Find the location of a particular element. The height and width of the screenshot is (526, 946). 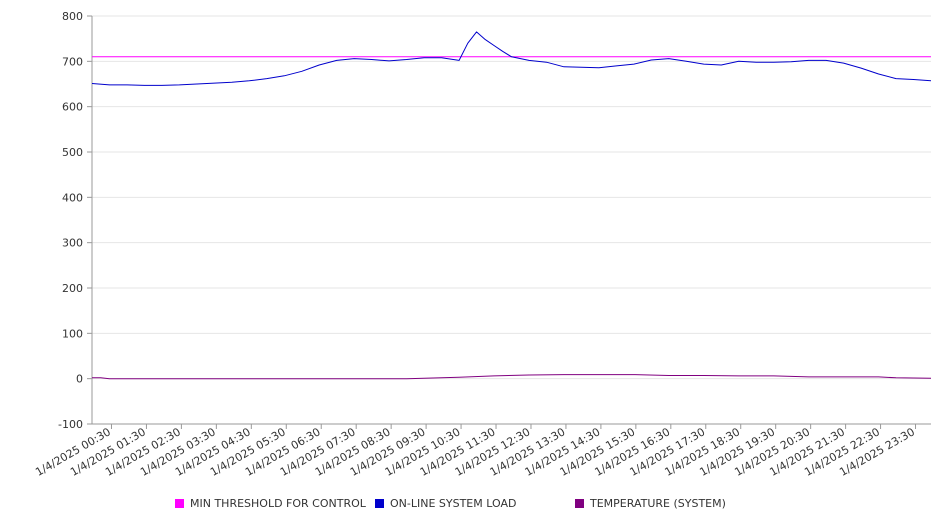

legend-item-threshold: MIN THRESHOLD FOR CONTROL is located at coordinates (270, 503).